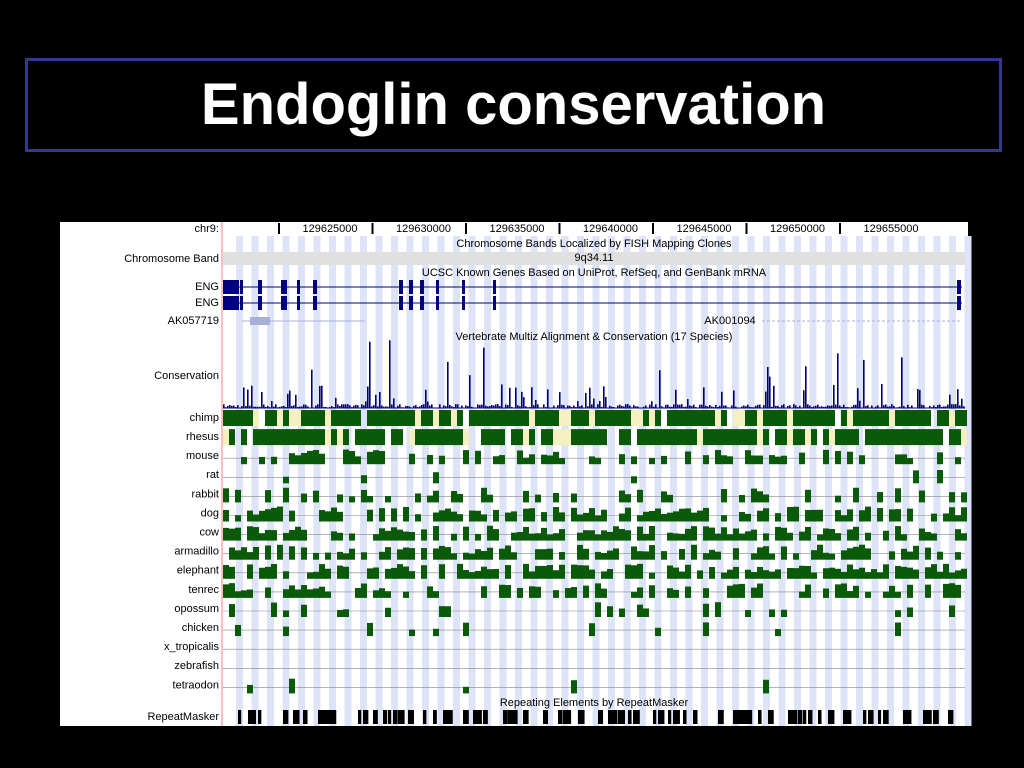 The image size is (1024, 768). Describe the element at coordinates (198, 571) in the screenshot. I see `species-label: elephant` at that location.